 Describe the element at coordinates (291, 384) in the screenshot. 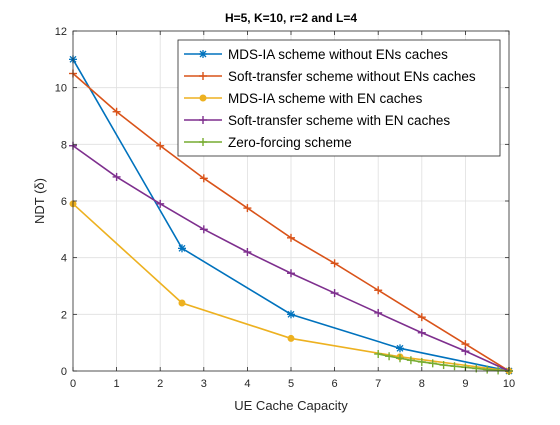

I see `x-tick-label: 5` at that location.